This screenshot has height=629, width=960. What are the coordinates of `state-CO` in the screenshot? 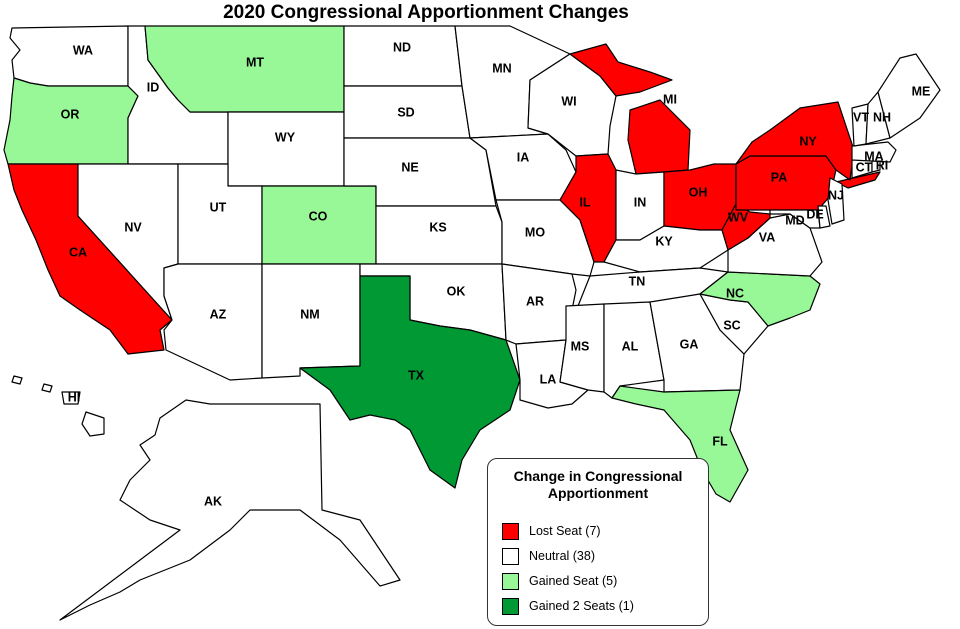 It's located at (319, 225).